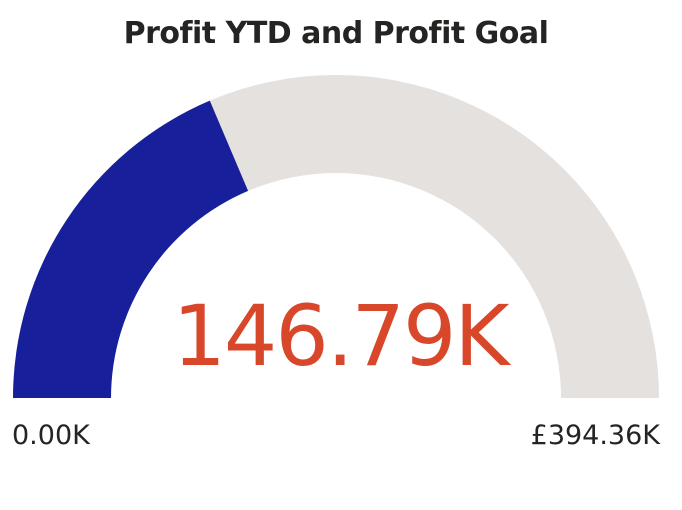 The height and width of the screenshot is (510, 682). I want to click on chart-title: Profit YTD and Profit Goal, so click(336, 33).